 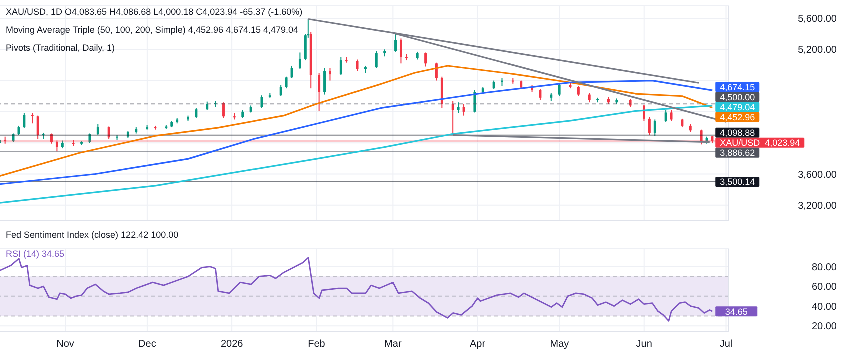 I want to click on text: Moving Average Triple (50, 100, 200, Simple) 4,452.96 4,674.15 4,479.04, so click(x=152, y=30).